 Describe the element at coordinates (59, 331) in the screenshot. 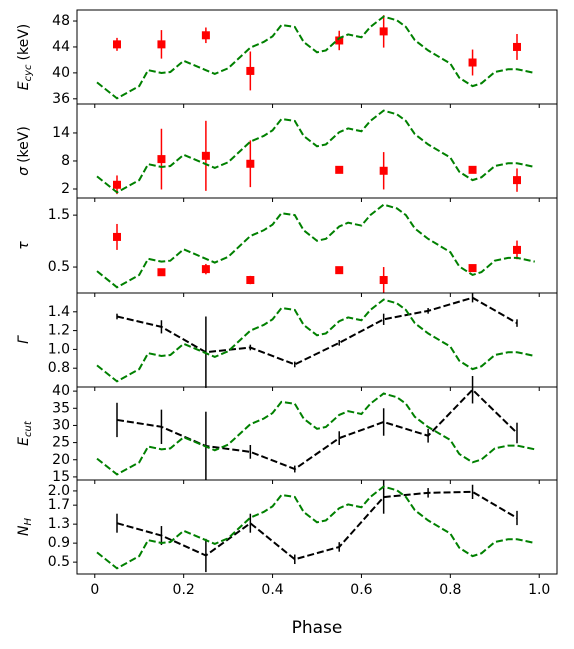

I see `y-tick-label: 1.2` at that location.